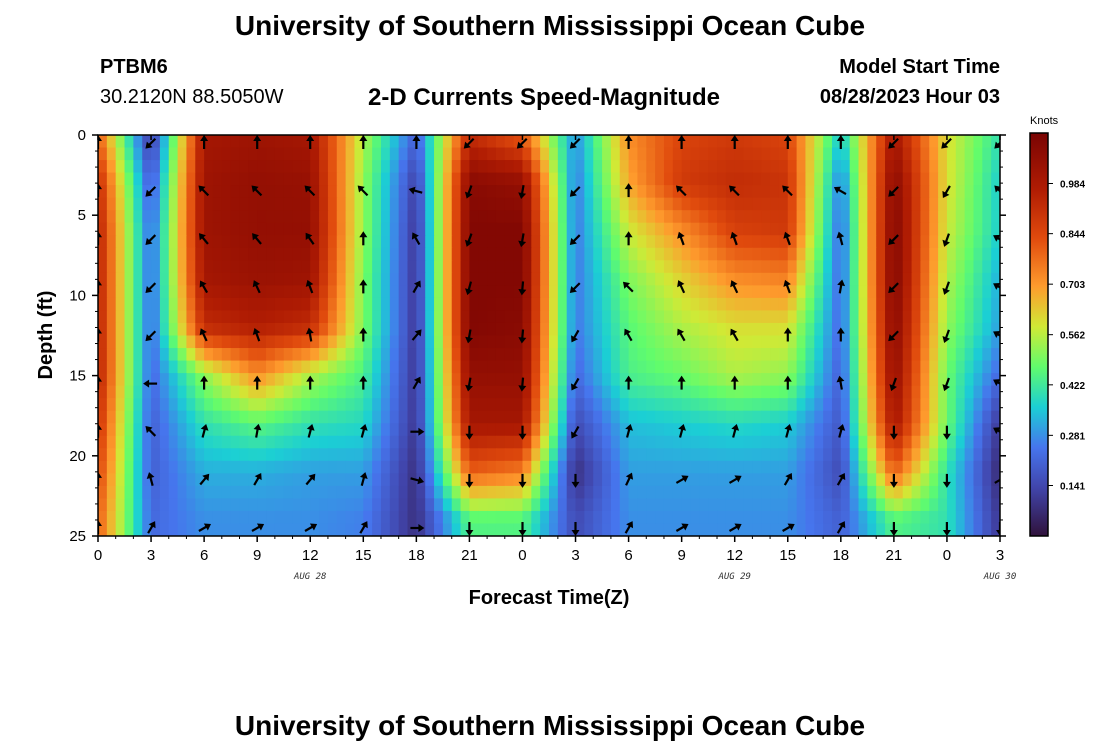  Describe the element at coordinates (787, 555) in the screenshot. I see `x-tick-label: 15` at that location.